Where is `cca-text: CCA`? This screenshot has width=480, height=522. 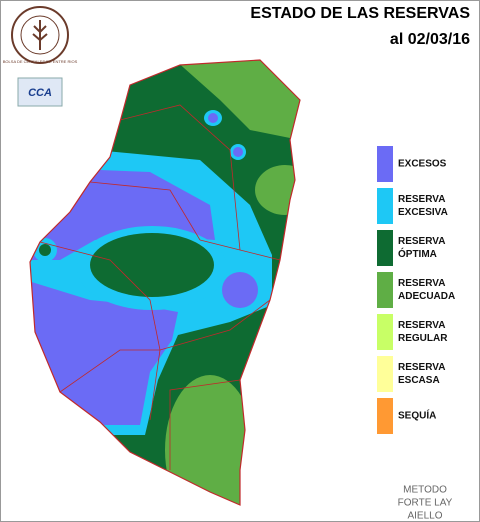
cca-text: CCA is located at coordinates (40, 93).